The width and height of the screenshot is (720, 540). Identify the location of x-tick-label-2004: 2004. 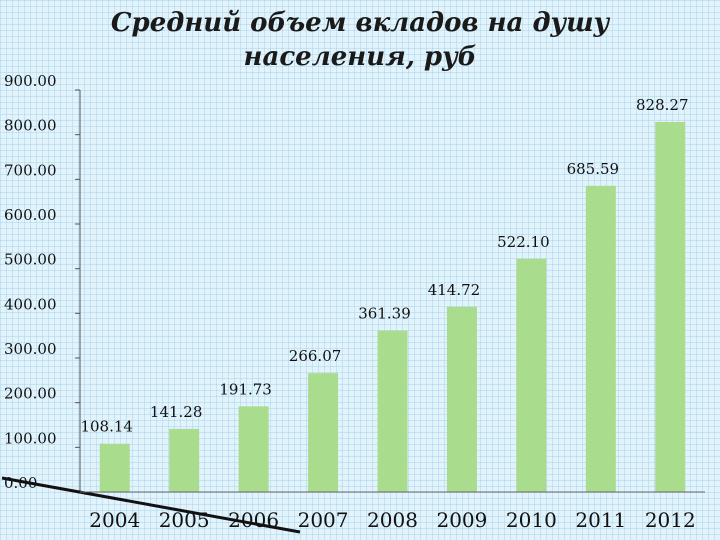
(114, 520).